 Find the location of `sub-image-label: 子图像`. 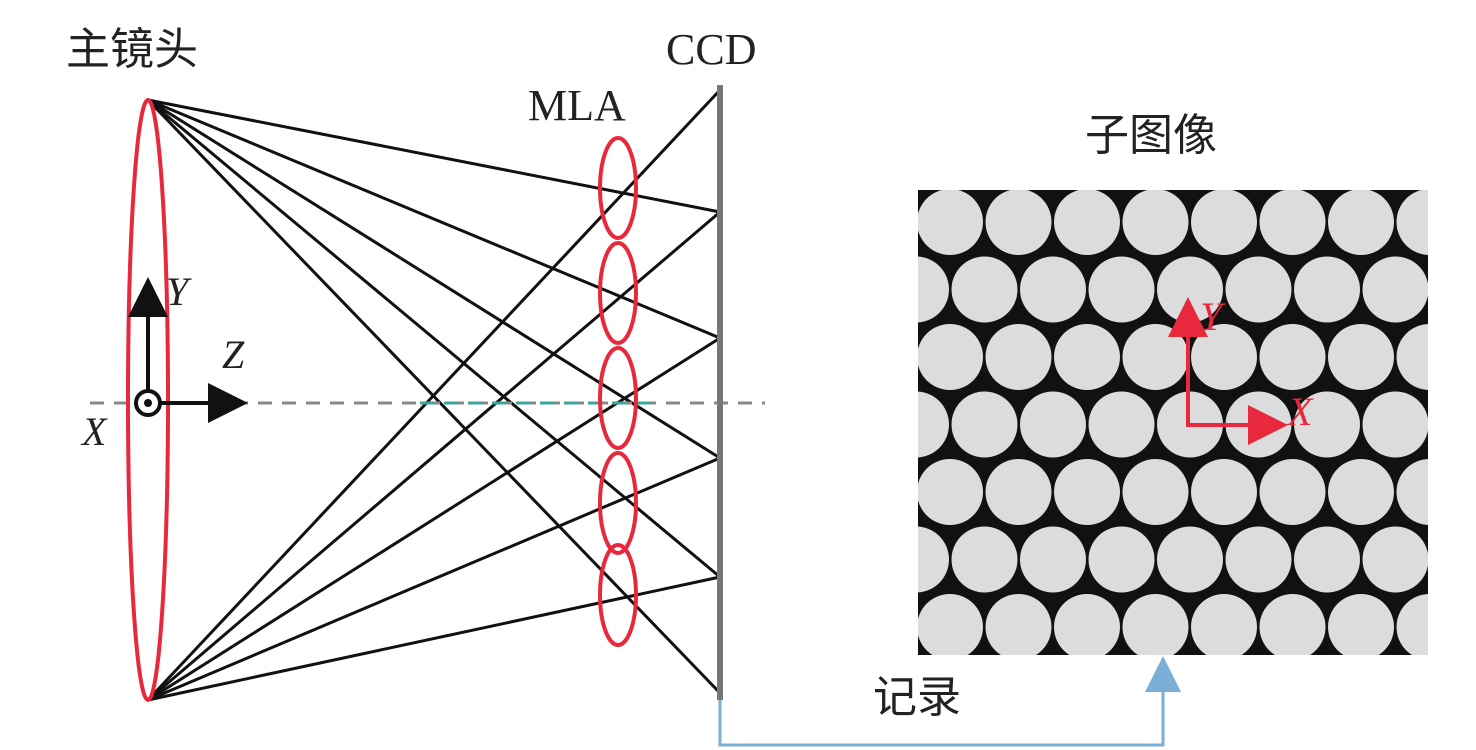

sub-image-label: 子图像 is located at coordinates (1151, 135).